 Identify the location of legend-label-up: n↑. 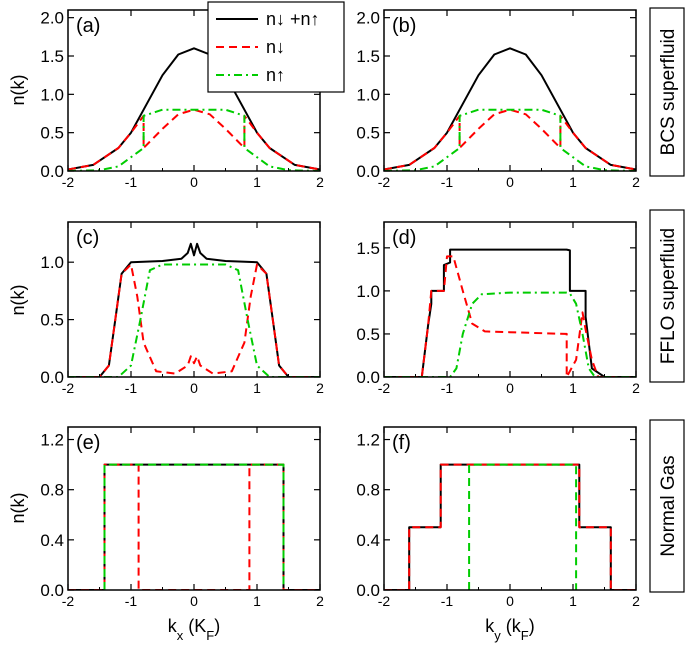
(275, 75).